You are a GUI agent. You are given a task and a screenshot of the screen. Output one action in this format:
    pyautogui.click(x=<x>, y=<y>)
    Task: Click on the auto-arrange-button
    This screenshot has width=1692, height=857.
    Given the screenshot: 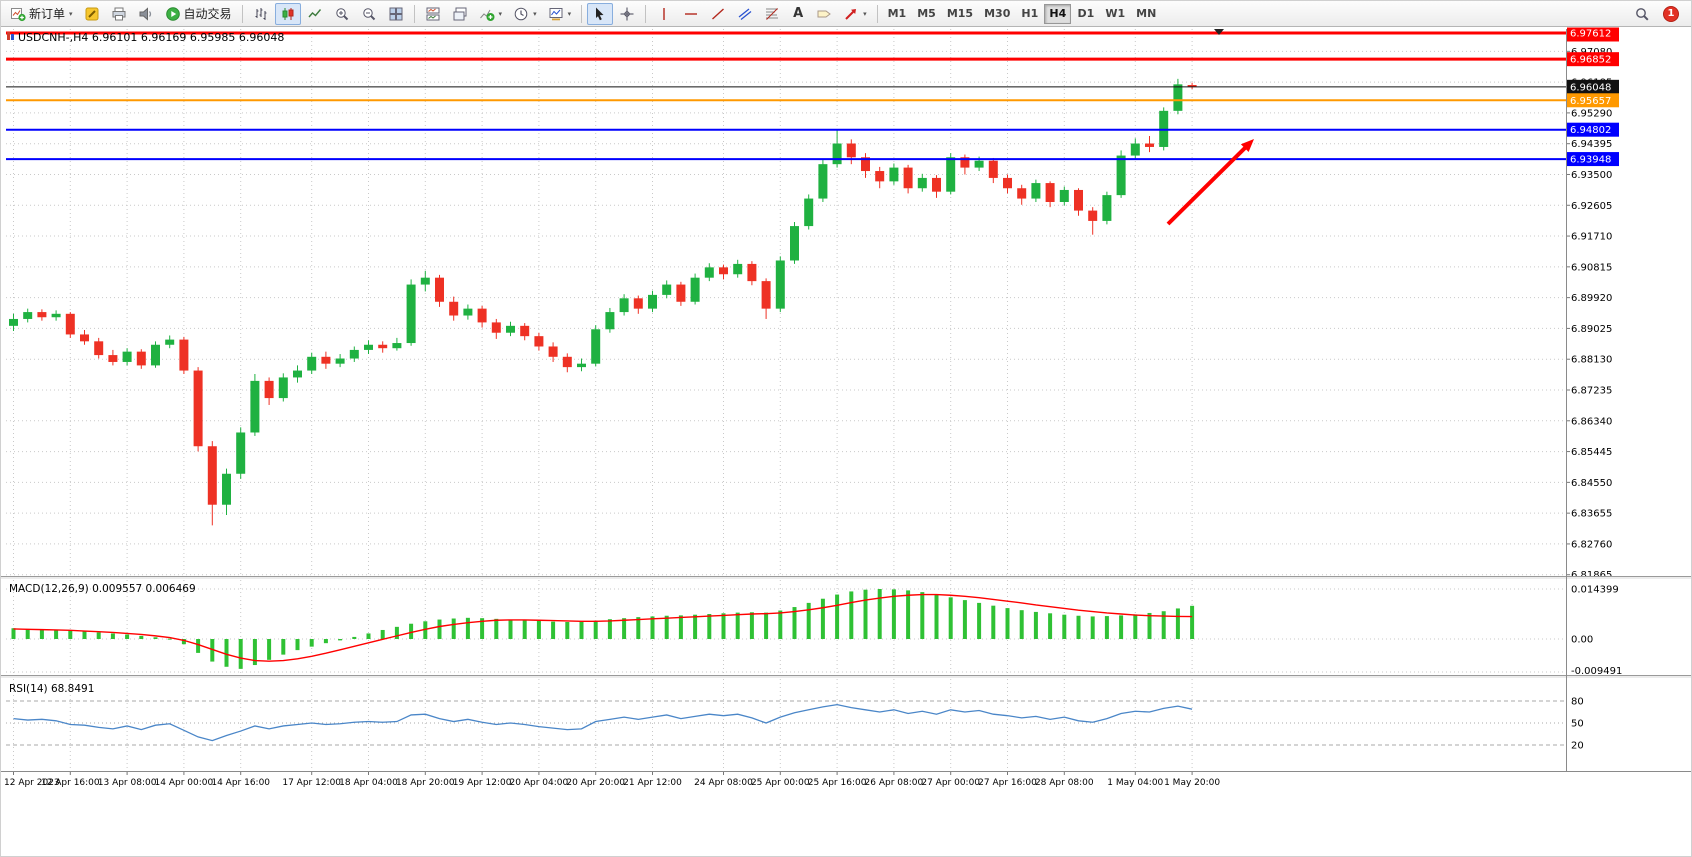 What is the action you would take?
    pyautogui.click(x=433, y=14)
    